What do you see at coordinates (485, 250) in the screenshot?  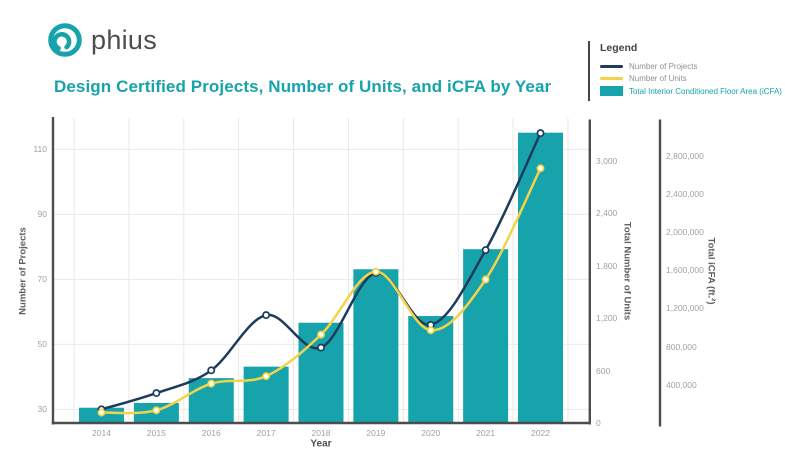 I see `point-projects-2021` at bounding box center [485, 250].